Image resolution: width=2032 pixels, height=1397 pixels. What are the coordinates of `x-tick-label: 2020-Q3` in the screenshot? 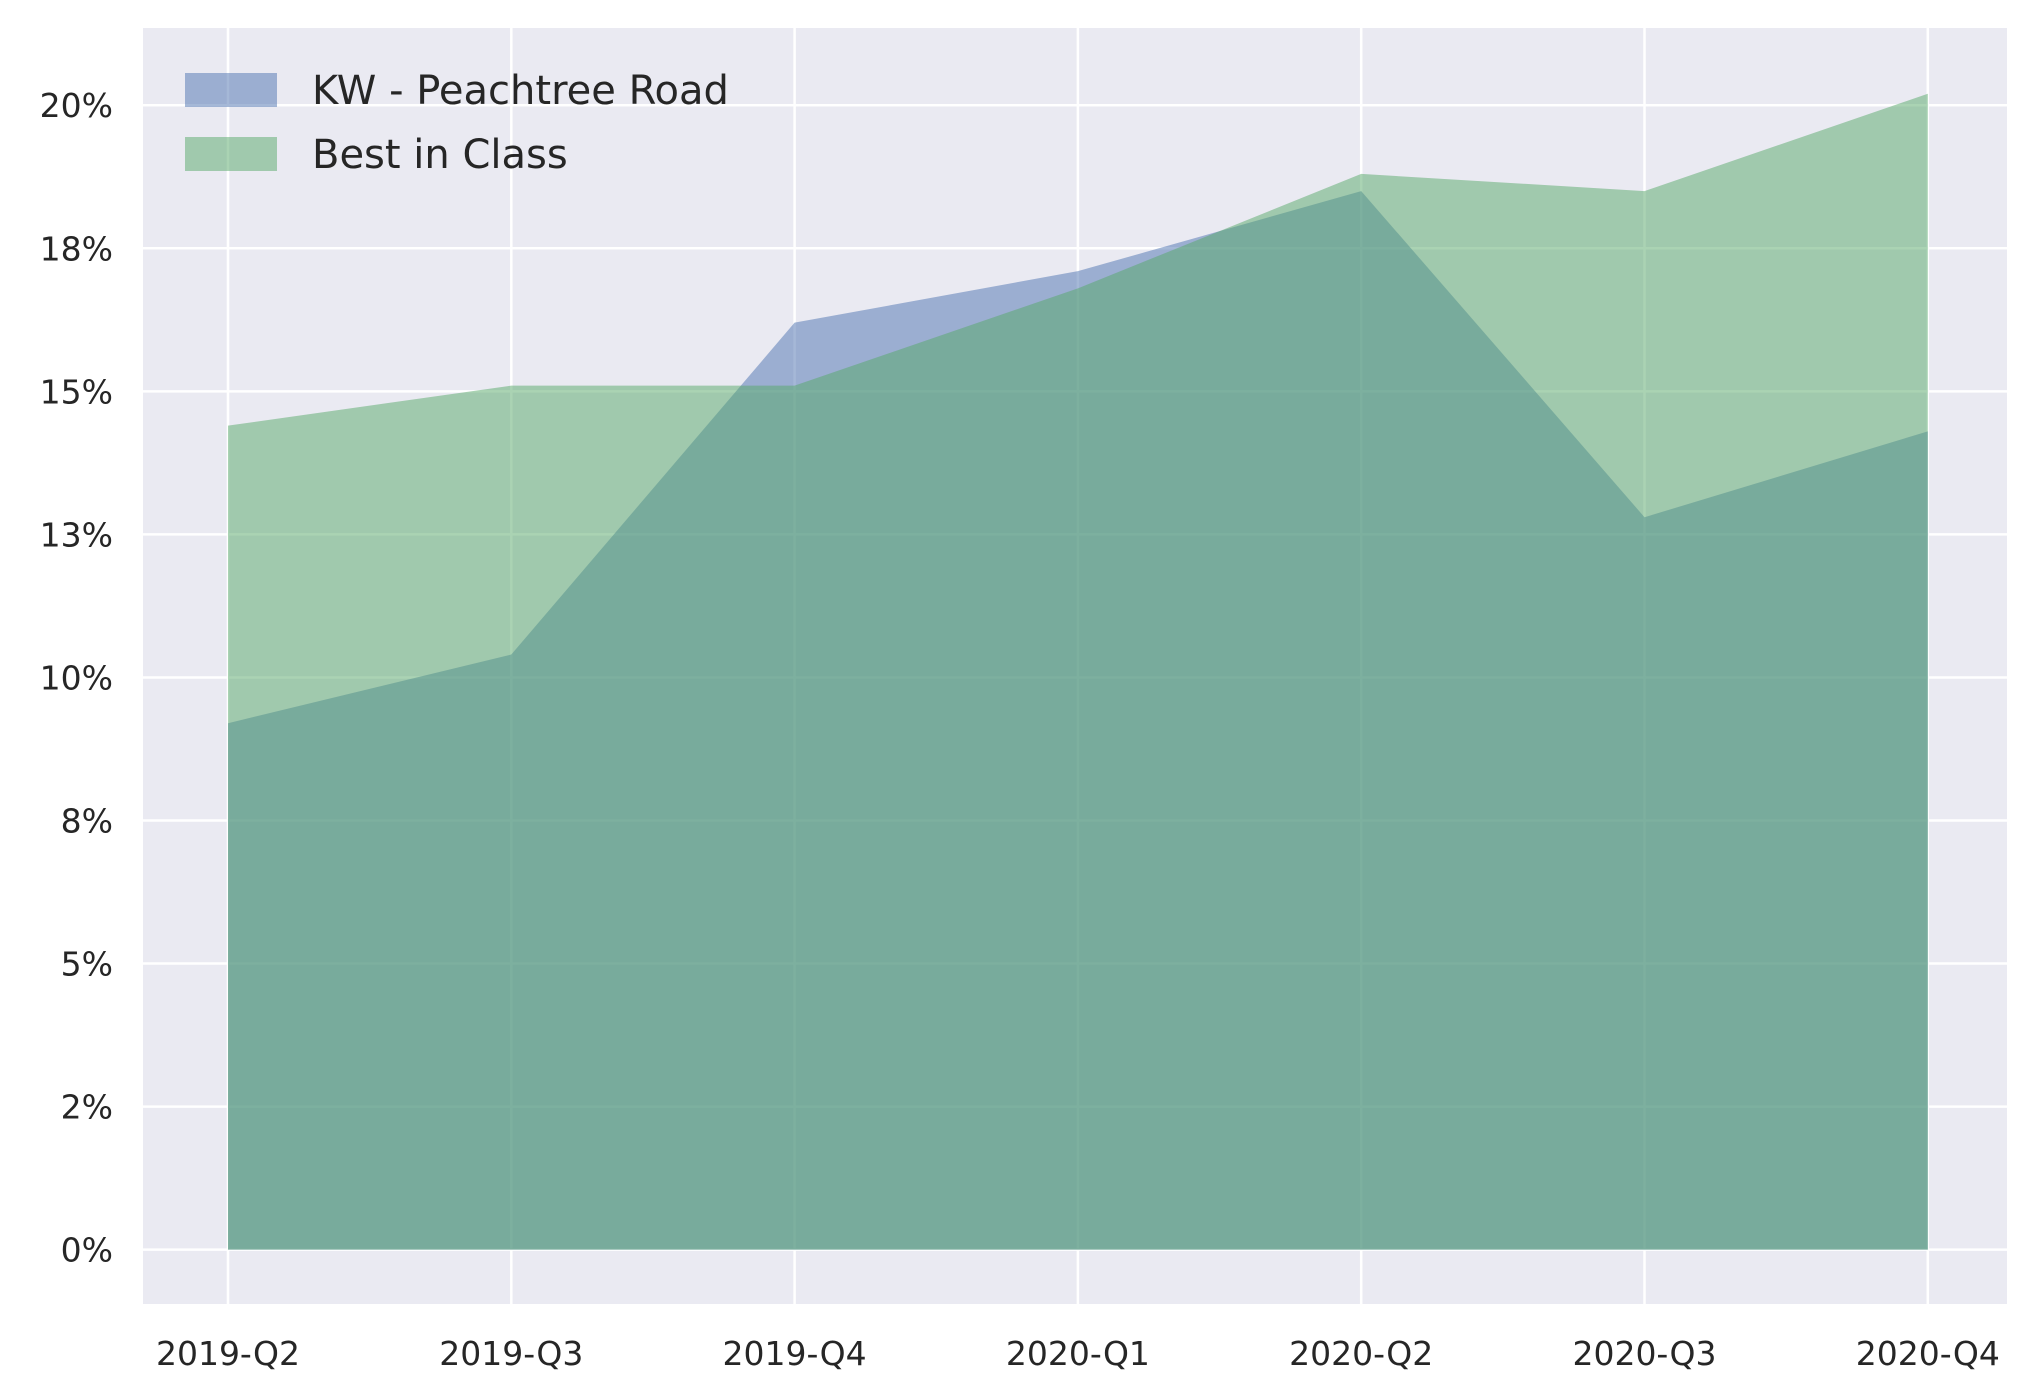 It's located at (1644, 1353).